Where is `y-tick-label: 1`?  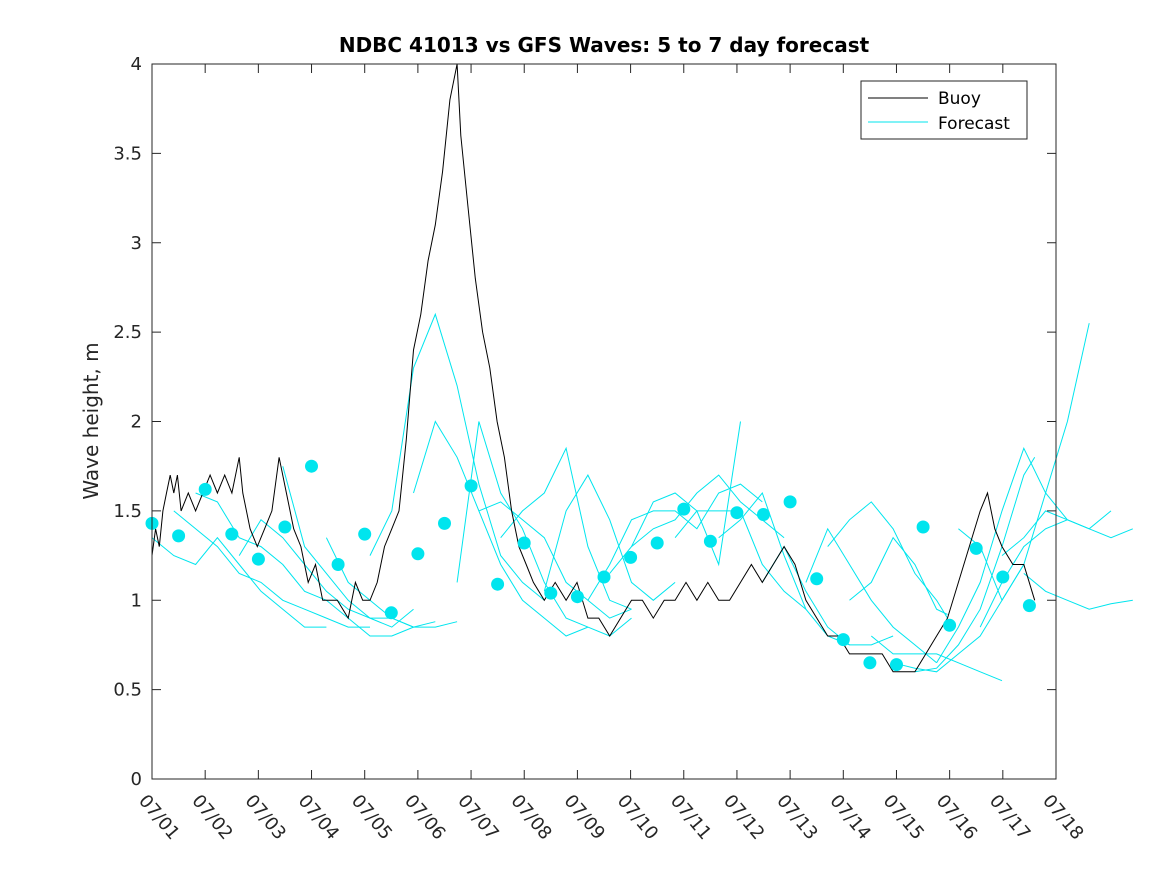 y-tick-label: 1 is located at coordinates (136, 600).